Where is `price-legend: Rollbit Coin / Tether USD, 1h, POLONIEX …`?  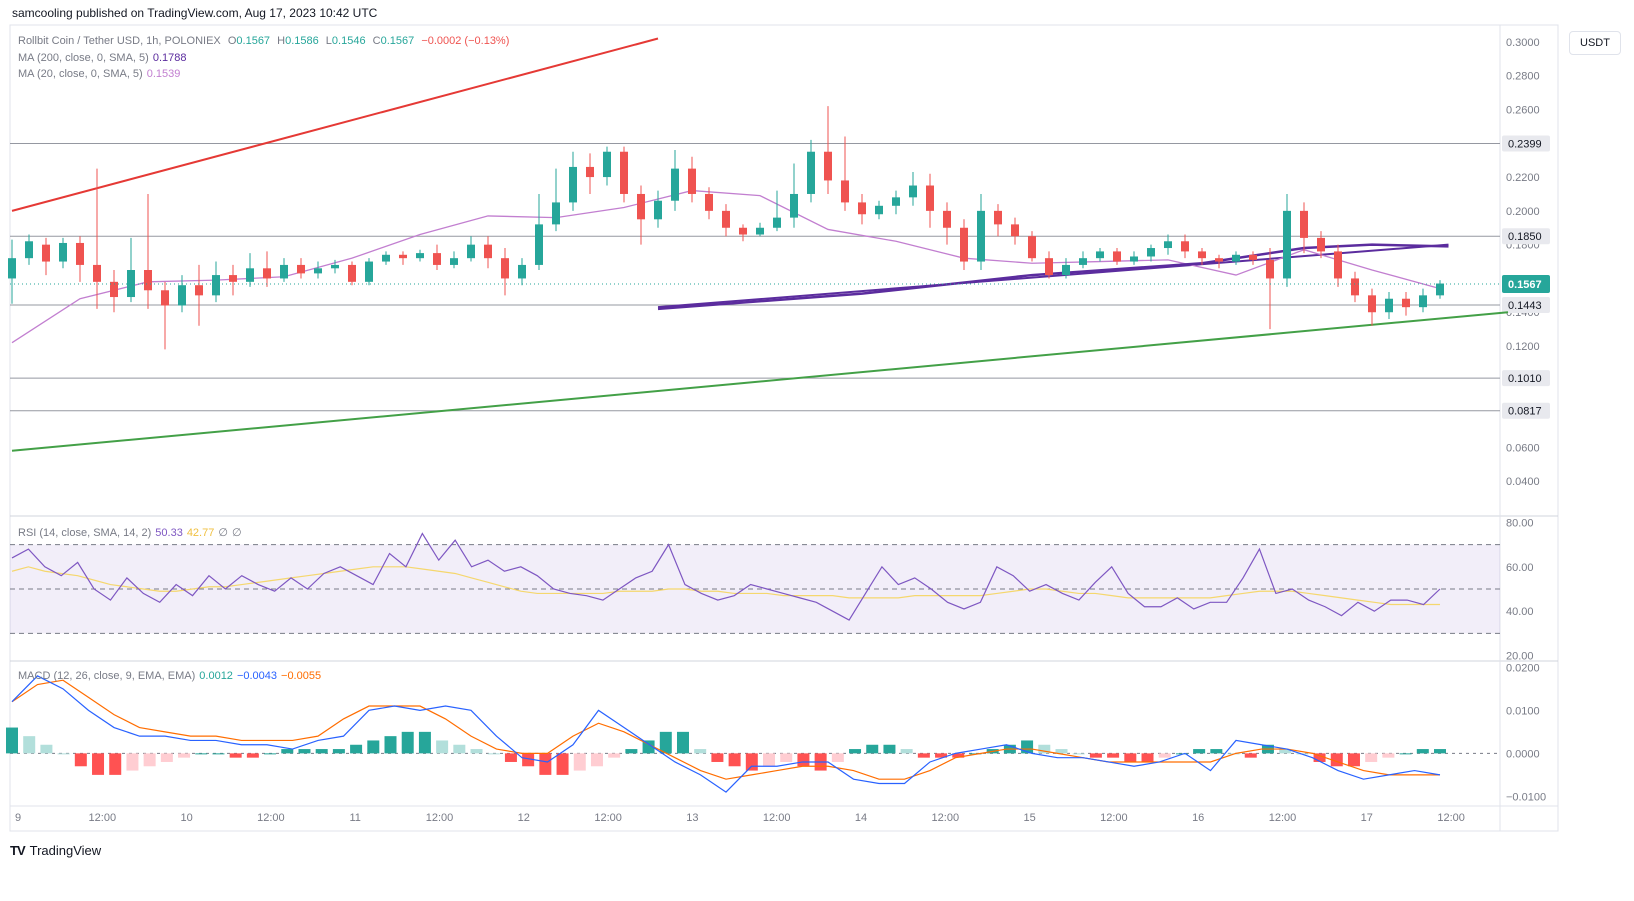 price-legend: Rollbit Coin / Tether USD, 1h, POLONIEX … is located at coordinates (265, 41).